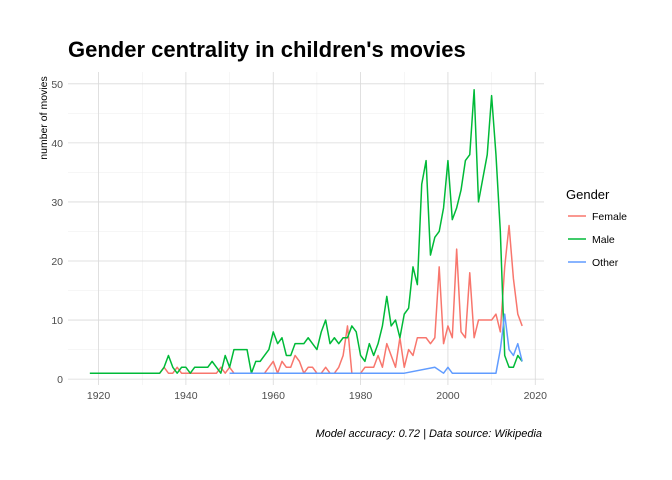  Describe the element at coordinates (57, 262) in the screenshot. I see `y-tick-label: 20` at that location.